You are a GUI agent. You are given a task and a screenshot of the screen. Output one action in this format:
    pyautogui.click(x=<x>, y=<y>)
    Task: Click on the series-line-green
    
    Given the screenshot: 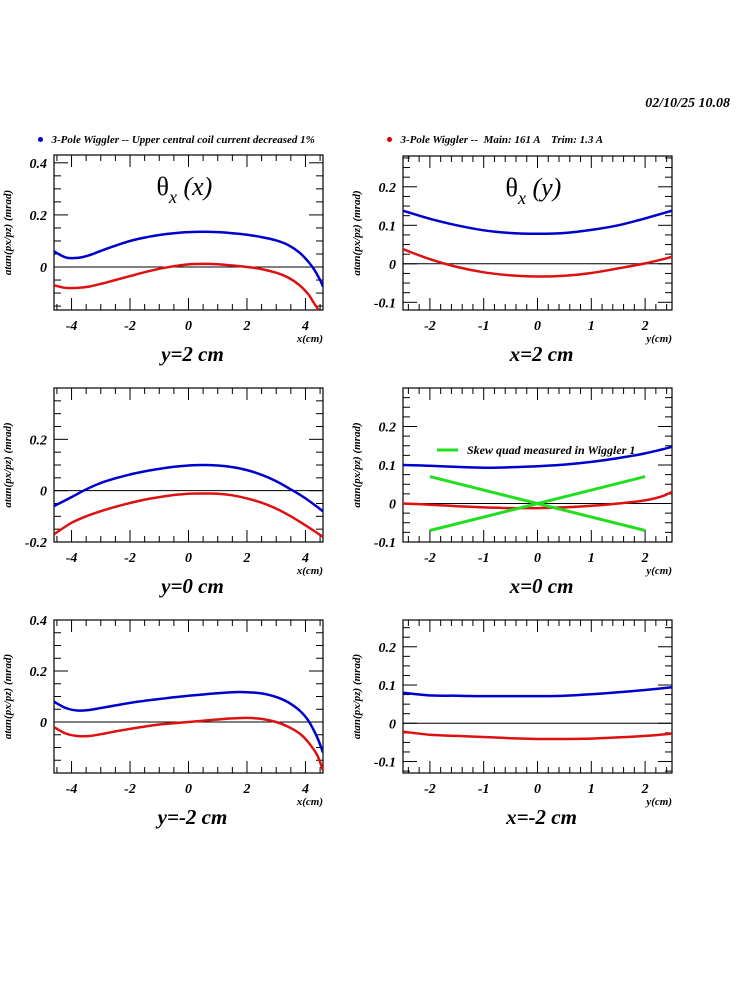 What is the action you would take?
    pyautogui.click(x=537, y=503)
    